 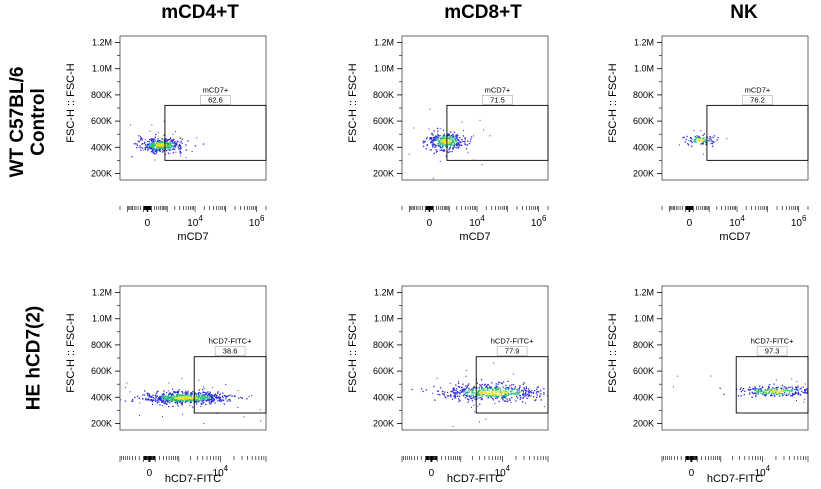 I want to click on y-tick-label: 600K, so click(x=383, y=121).